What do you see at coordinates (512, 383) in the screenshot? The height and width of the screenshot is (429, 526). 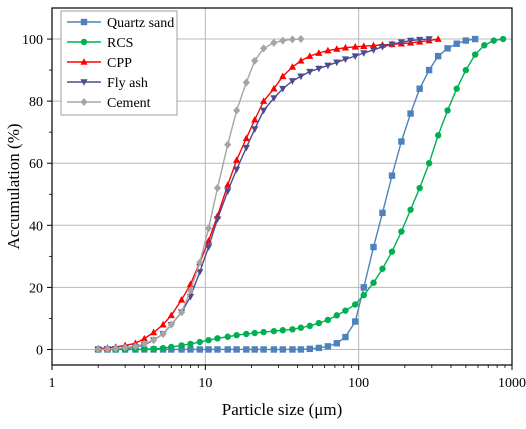 I see `x-tick-label: 1000` at bounding box center [512, 383].